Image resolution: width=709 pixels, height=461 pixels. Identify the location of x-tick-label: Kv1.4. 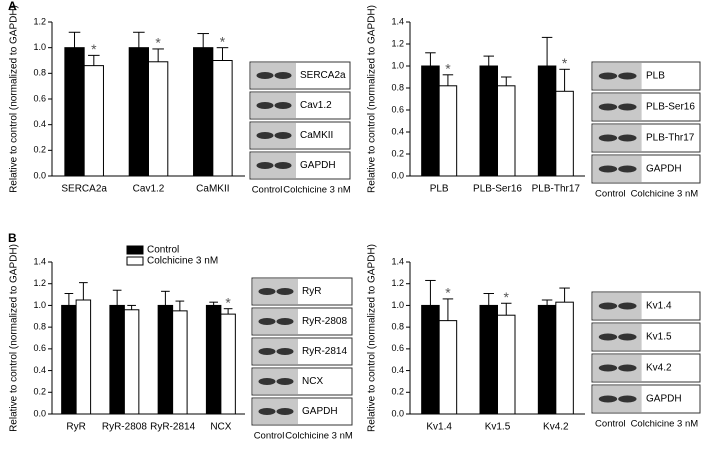
(439, 427).